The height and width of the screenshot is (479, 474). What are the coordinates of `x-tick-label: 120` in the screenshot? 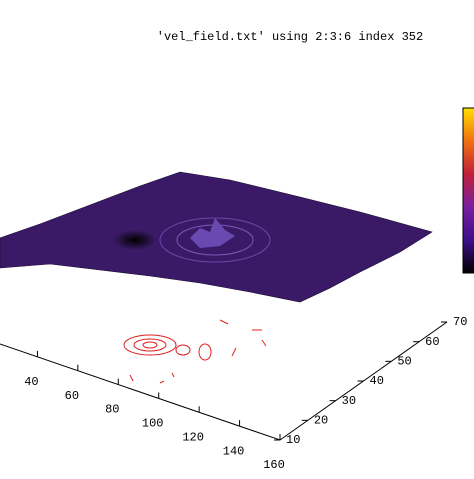 It's located at (193, 437).